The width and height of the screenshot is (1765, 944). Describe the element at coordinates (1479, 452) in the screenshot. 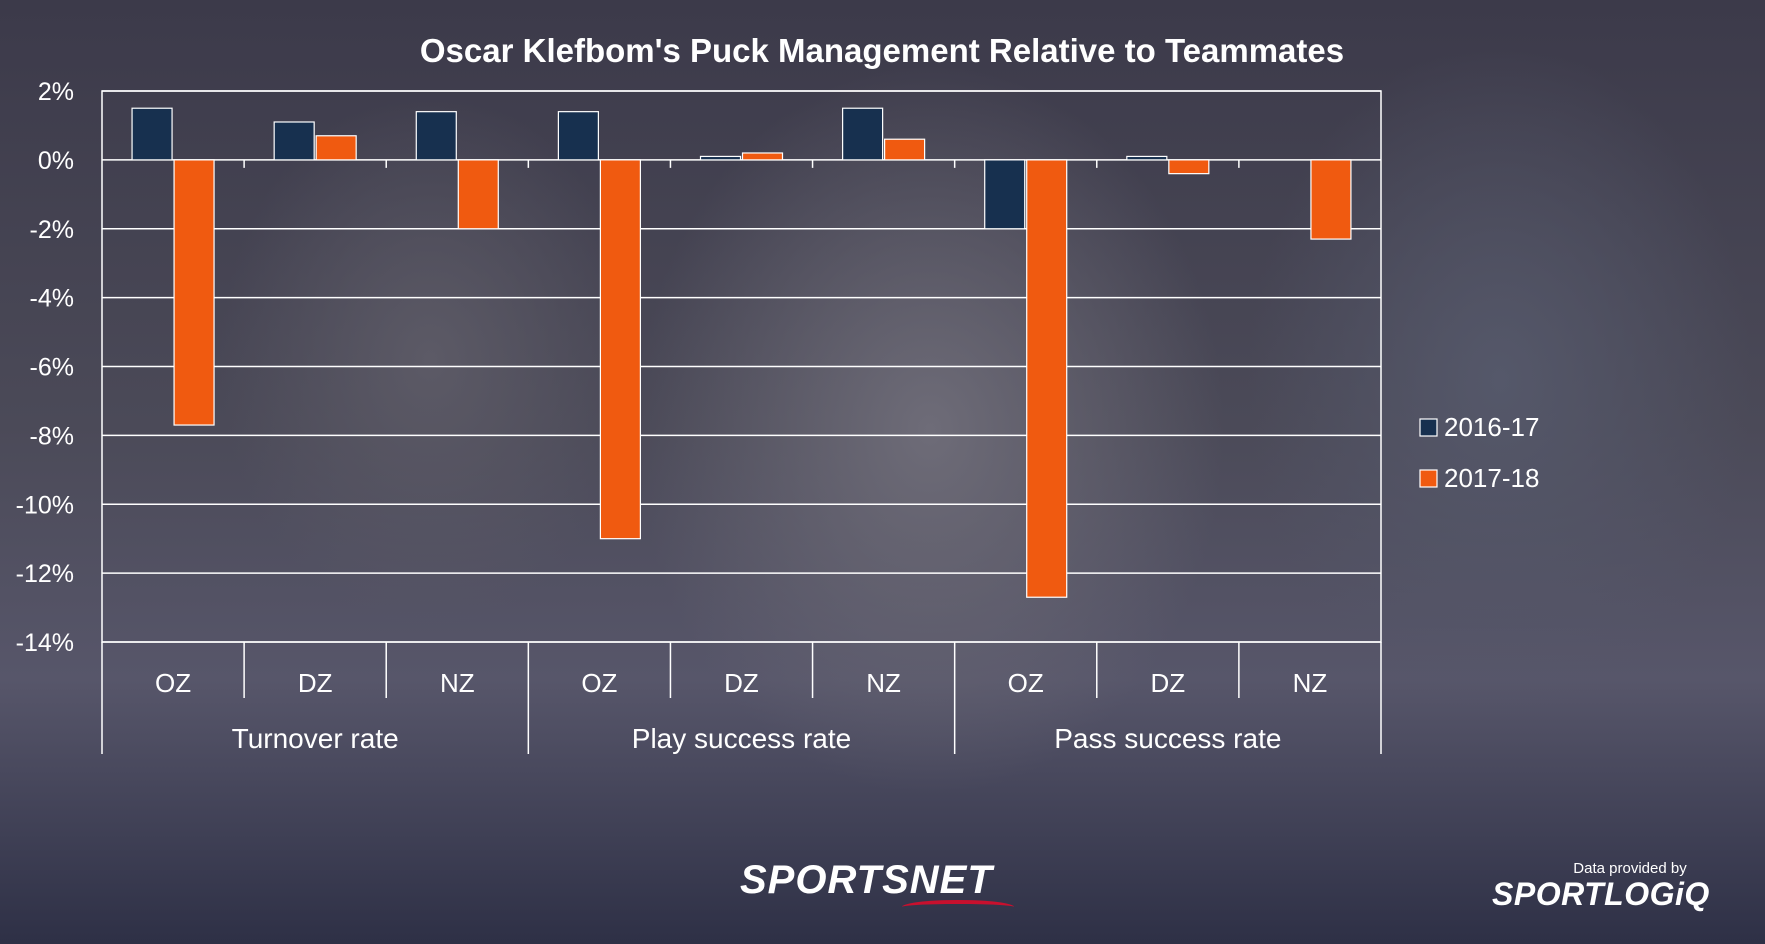

I see `legend: 2016-17 2017-18` at that location.